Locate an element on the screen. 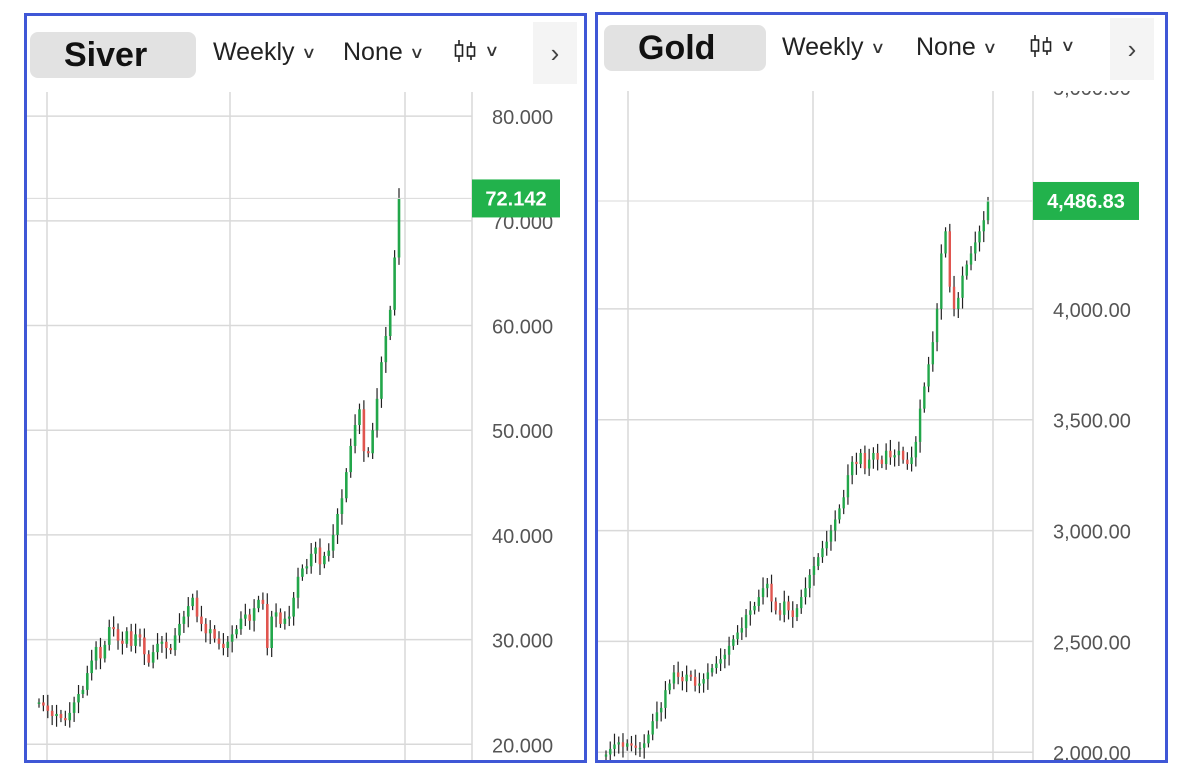 This screenshot has width=1200, height=781. y-tick-label: 2,500.00 is located at coordinates (1092, 643).